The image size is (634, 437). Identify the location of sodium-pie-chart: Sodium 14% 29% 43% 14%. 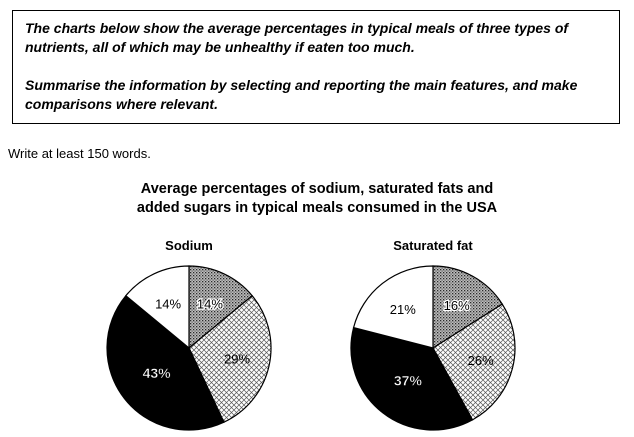
(189, 337).